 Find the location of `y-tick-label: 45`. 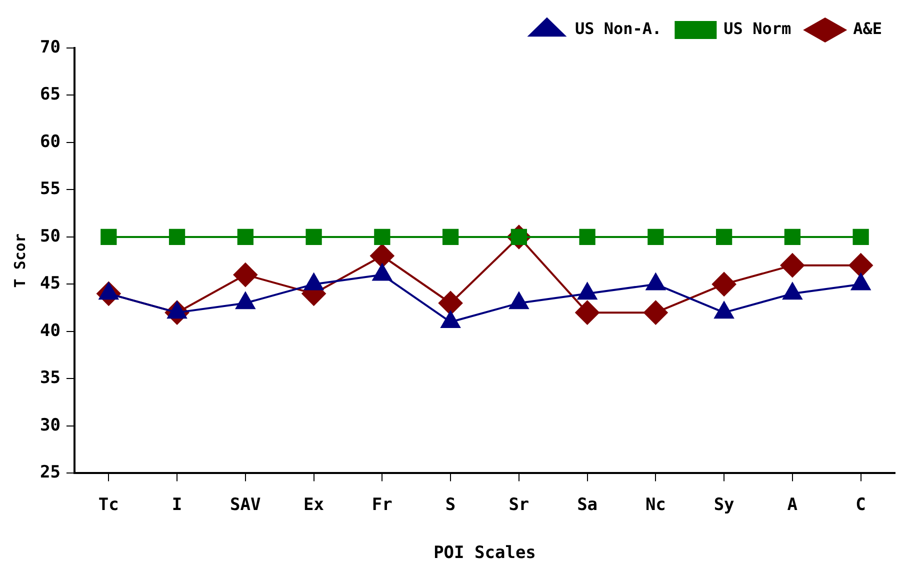

y-tick-label: 45 is located at coordinates (50, 284).